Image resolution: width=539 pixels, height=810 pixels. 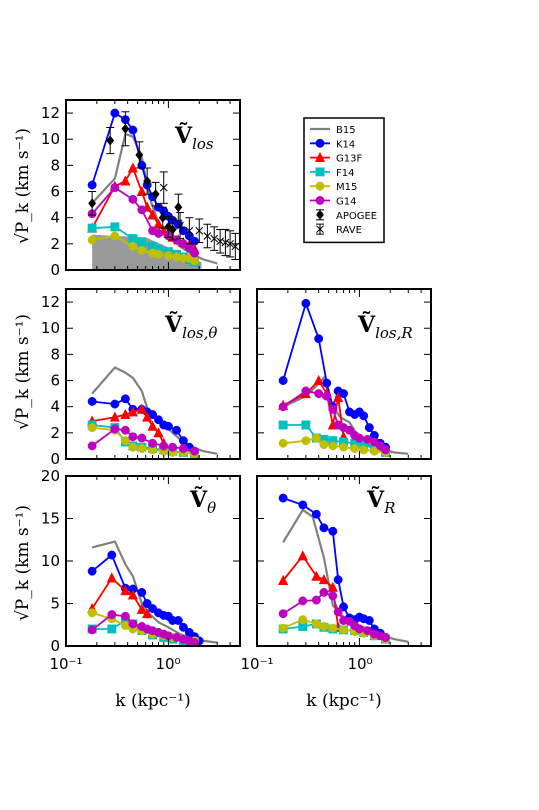 I want to click on panel-los: 0 2 4 6 8 10 12 Ṽlos, so click(x=141, y=189).